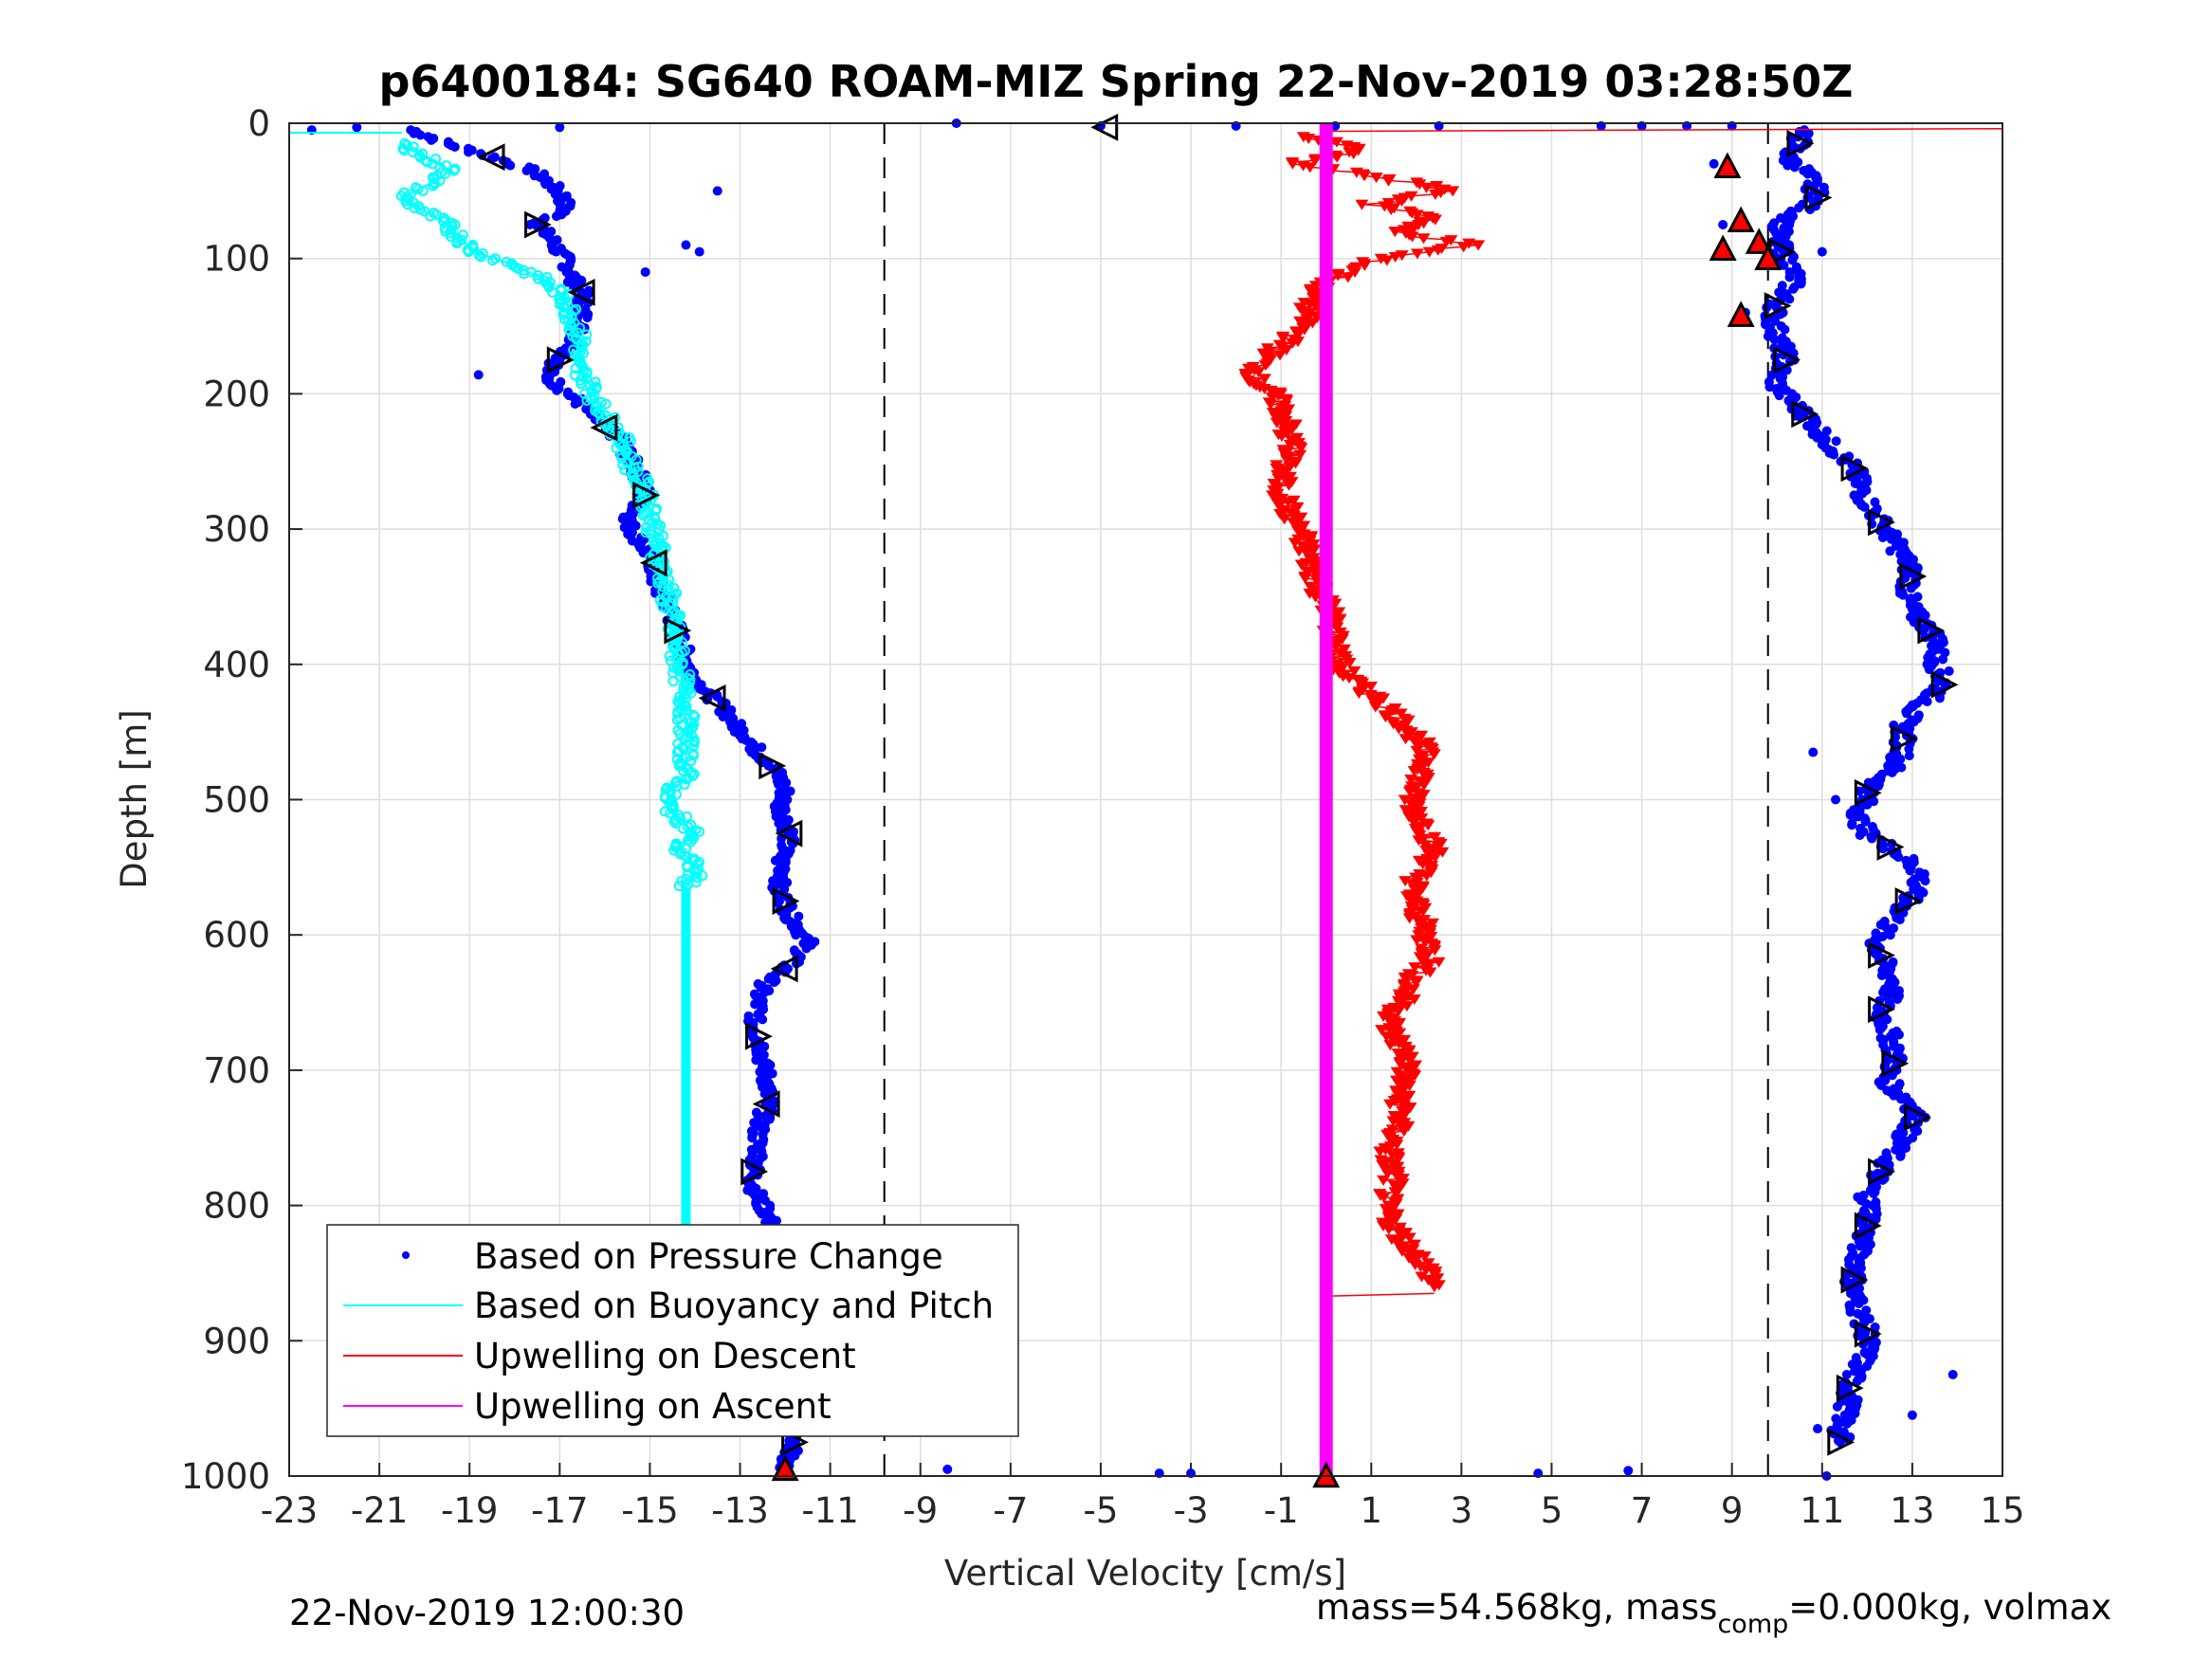 This screenshot has height=1659, width=2212. Describe the element at coordinates (1912, 1510) in the screenshot. I see `x-tick-label: 13` at that location.